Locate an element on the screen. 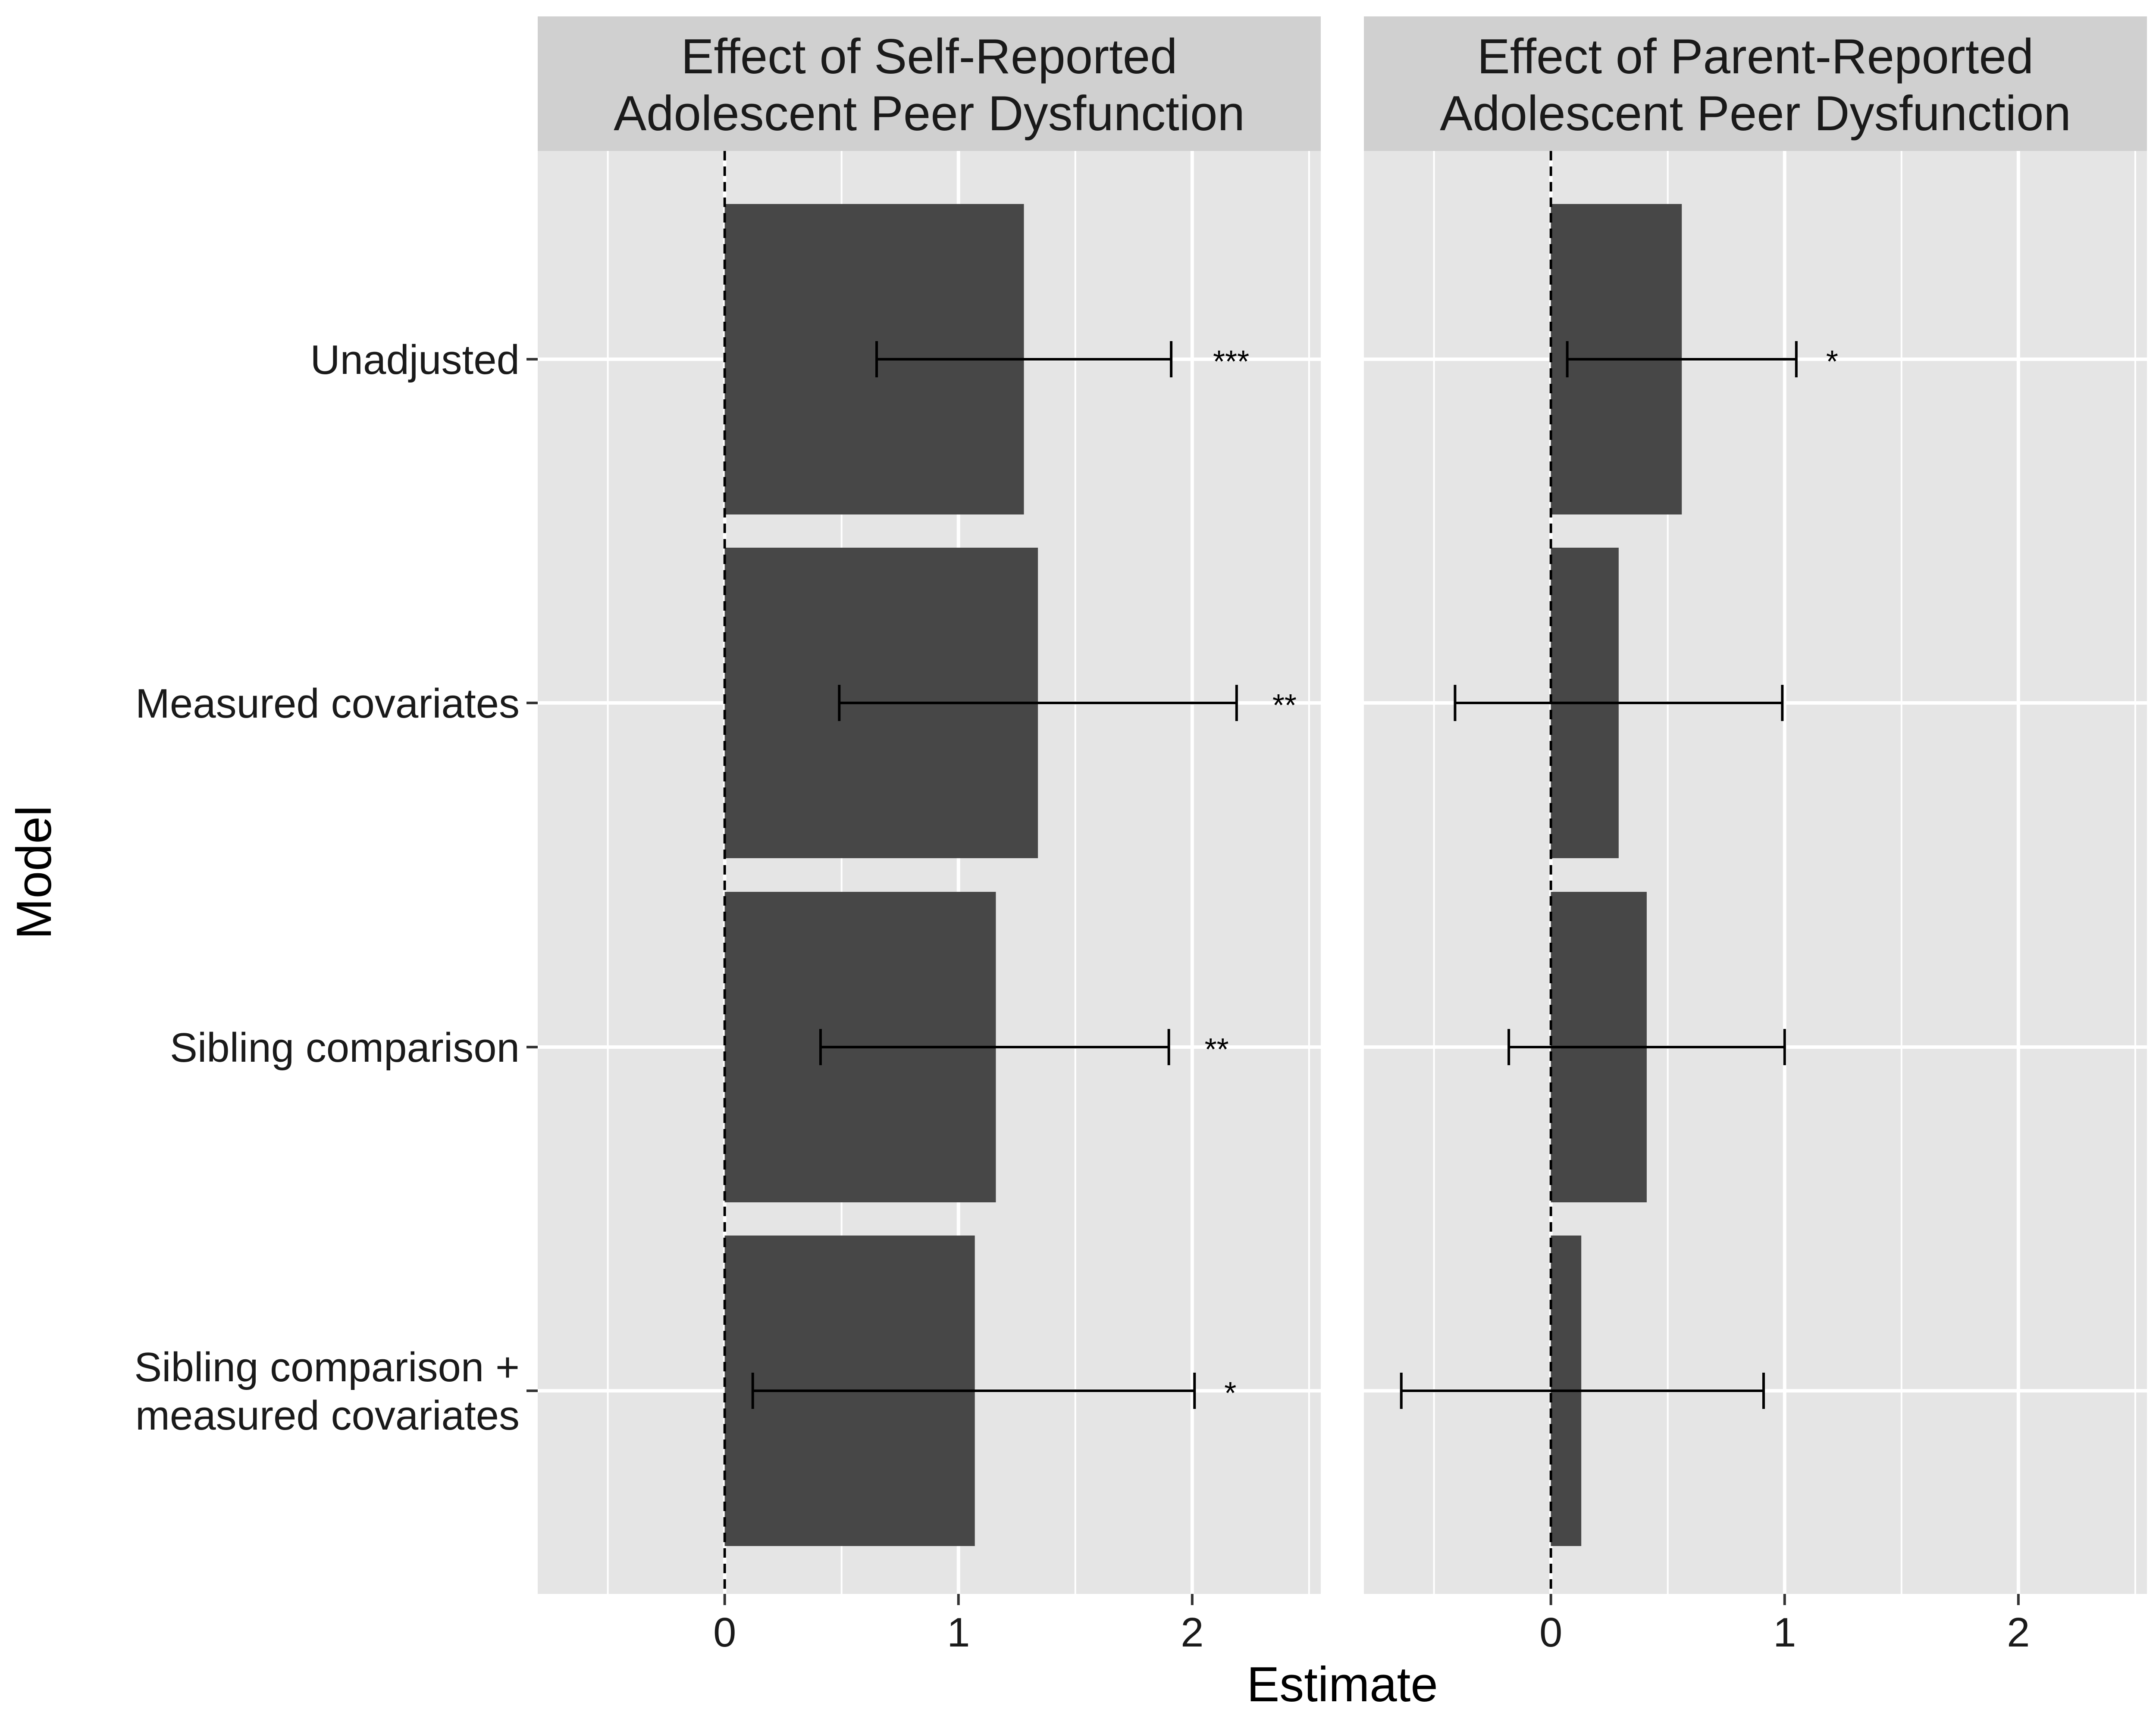 Image resolution: width=2156 pixels, height=1725 pixels. y-category-label-line: Sibling comparison is located at coordinates (345, 1048).